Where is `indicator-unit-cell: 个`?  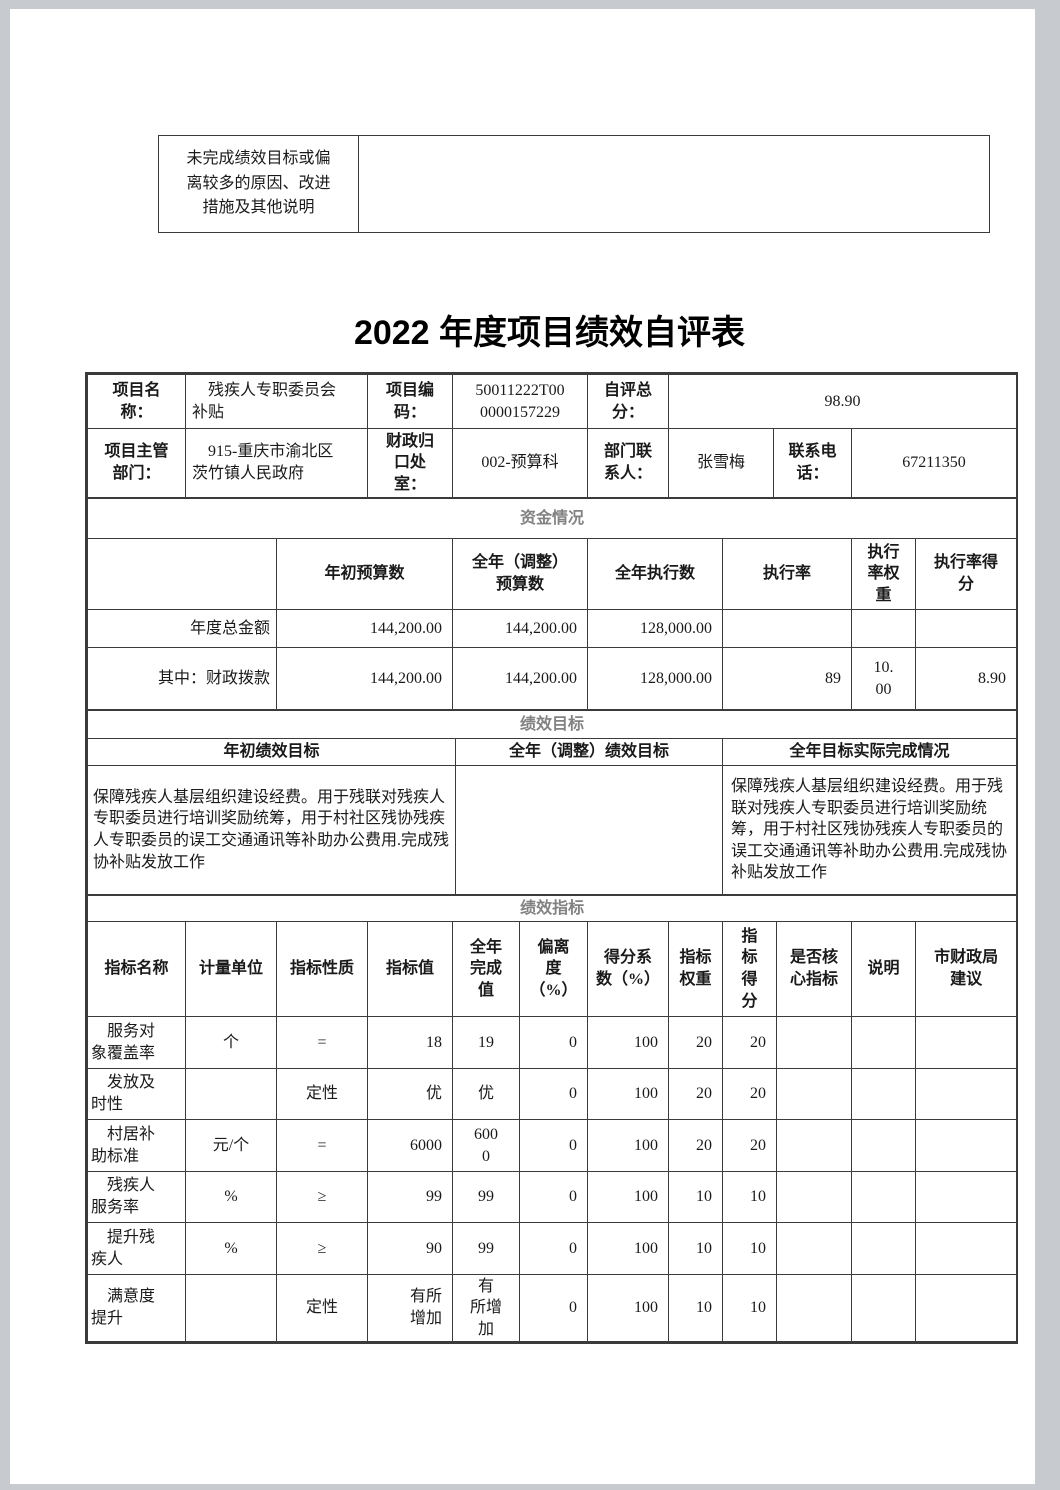 indicator-unit-cell: 个 is located at coordinates (231, 1042).